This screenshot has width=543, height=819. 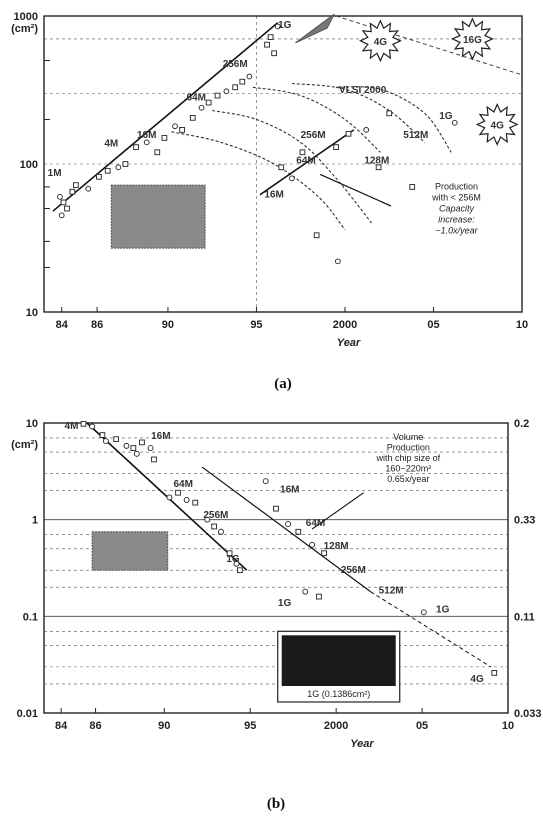 What do you see at coordinates (307, 162) in the screenshot?
I see `production-trend-line` at bounding box center [307, 162].